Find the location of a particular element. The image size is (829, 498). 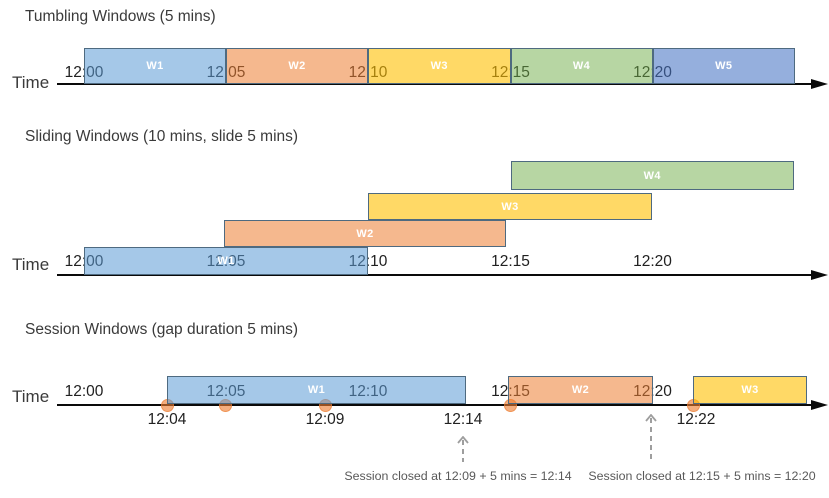

session-closed-annotation: Session closed at 12:09 + 5 mins = 12:14 is located at coordinates (458, 476).